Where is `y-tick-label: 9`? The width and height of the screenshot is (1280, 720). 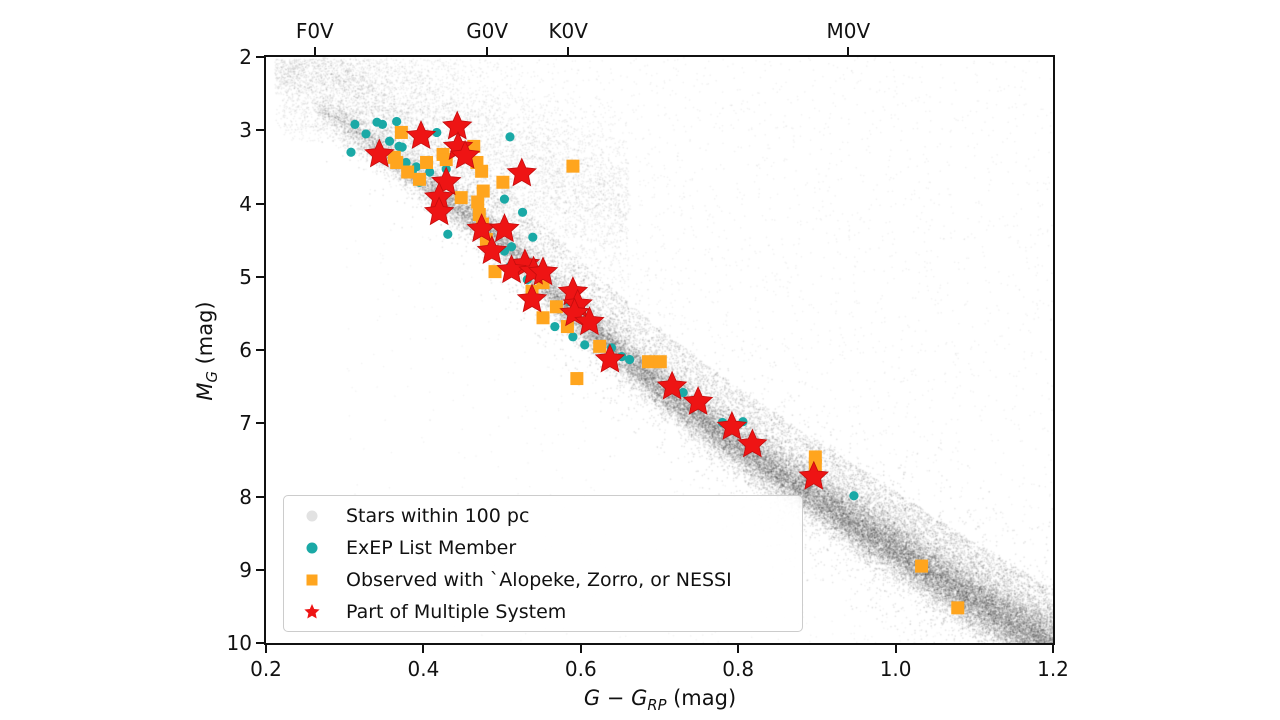 y-tick-label: 9 is located at coordinates (245, 569).